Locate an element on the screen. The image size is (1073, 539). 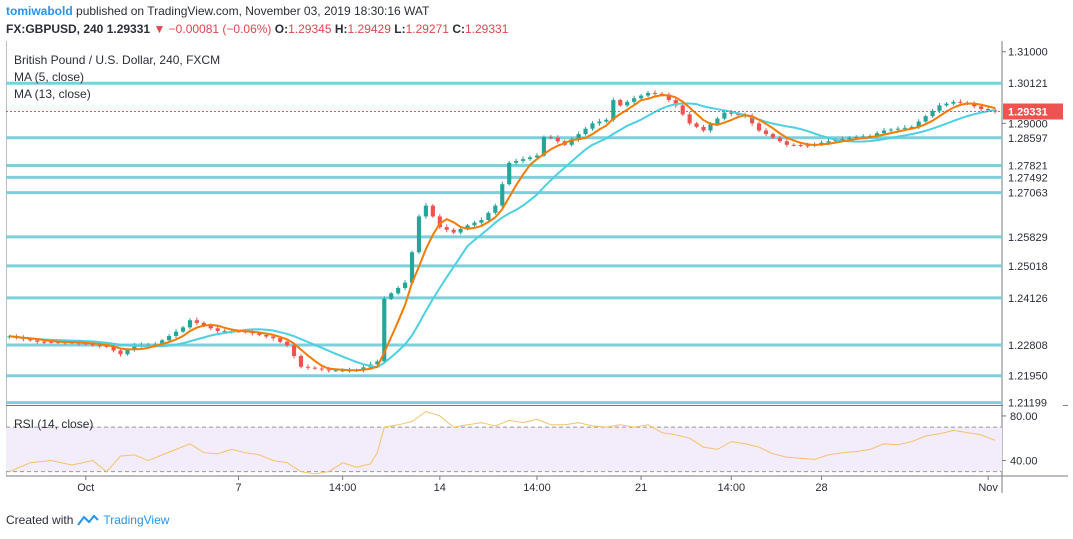
rsi-title: RSI (14, close) is located at coordinates (54, 424).